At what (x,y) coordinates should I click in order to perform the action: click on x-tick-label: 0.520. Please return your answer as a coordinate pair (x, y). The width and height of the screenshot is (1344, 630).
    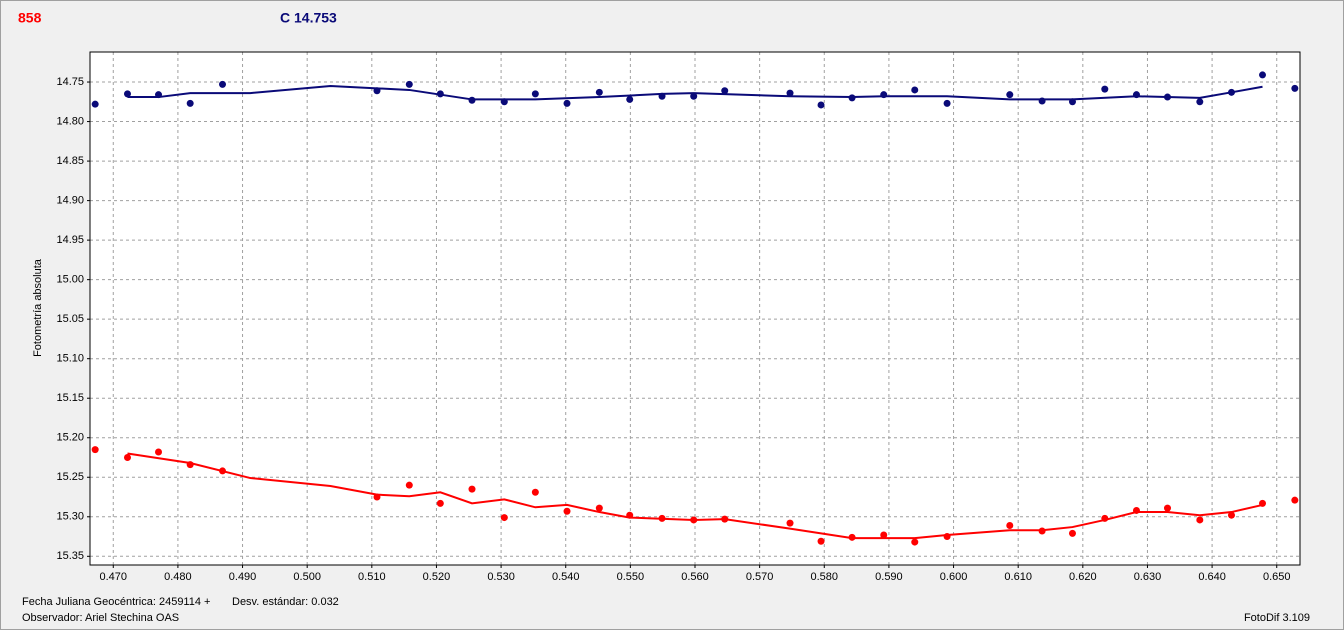
    Looking at the image, I should click on (437, 577).